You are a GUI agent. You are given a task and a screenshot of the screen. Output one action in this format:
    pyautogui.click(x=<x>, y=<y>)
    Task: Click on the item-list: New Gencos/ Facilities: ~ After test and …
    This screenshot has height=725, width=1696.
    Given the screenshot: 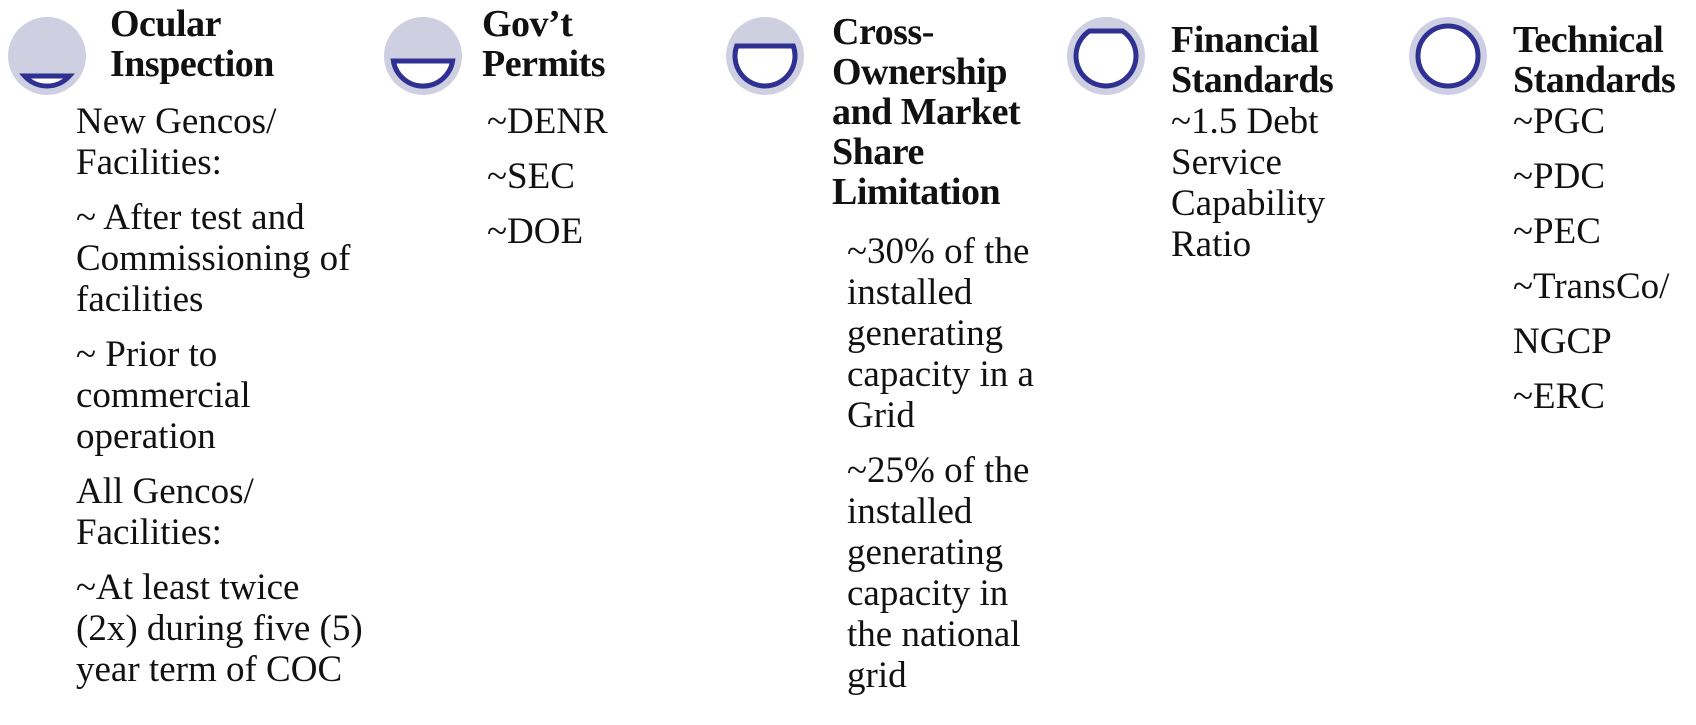 What is the action you would take?
    pyautogui.click(x=221, y=402)
    